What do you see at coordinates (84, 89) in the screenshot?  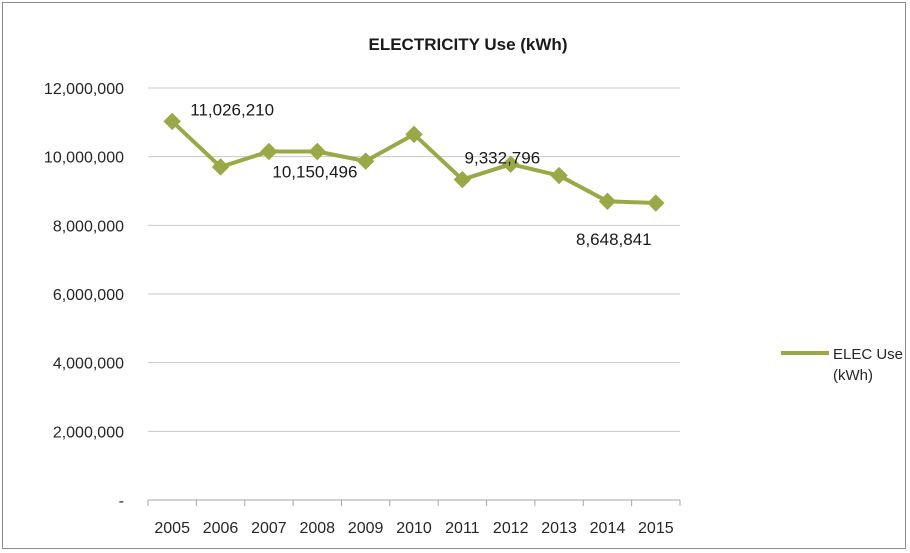 I see `y-tick-label: 12,000,000` at bounding box center [84, 89].